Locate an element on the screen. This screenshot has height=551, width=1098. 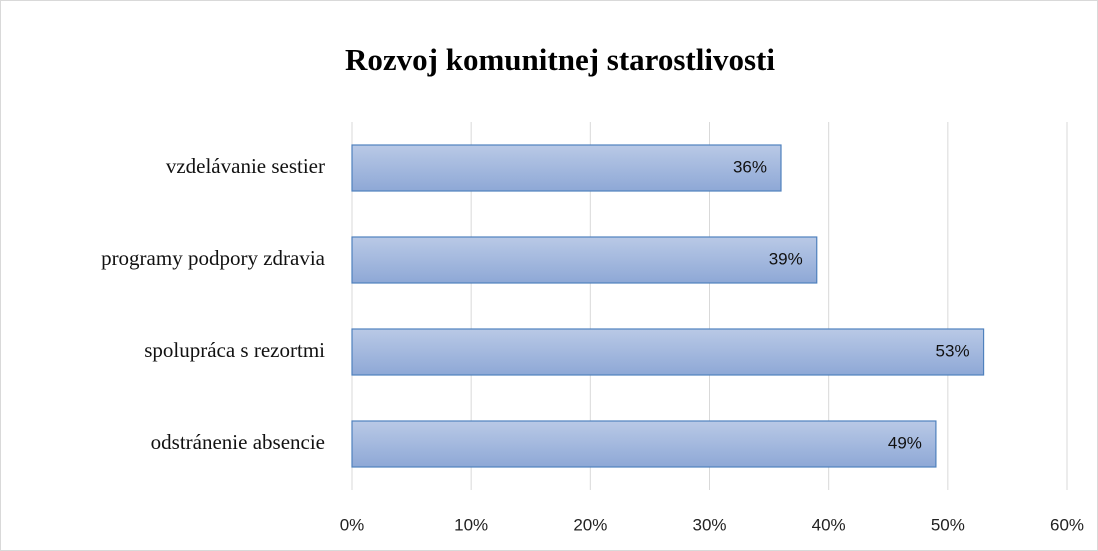
chart-title: Rozvoj komunitnej starostlivosti is located at coordinates (560, 59).